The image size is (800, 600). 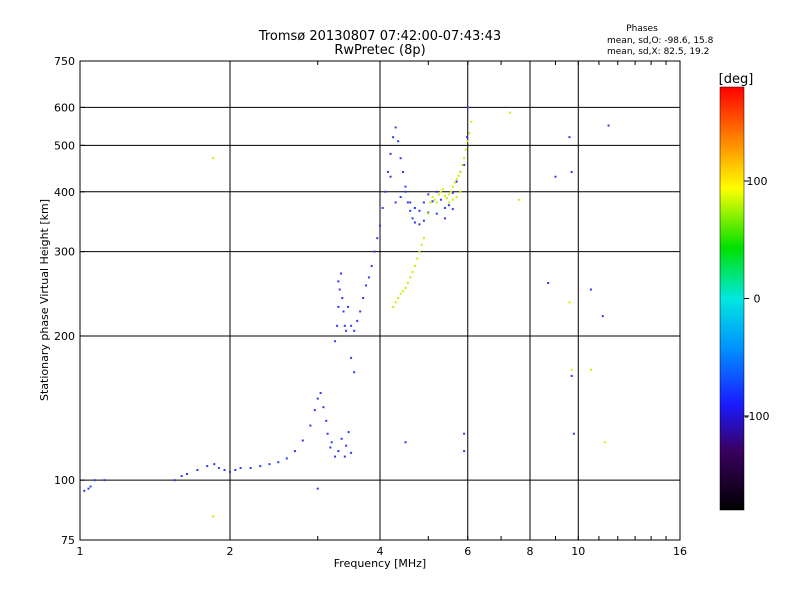 I want to click on x-tick-label: 16, so click(x=680, y=551).